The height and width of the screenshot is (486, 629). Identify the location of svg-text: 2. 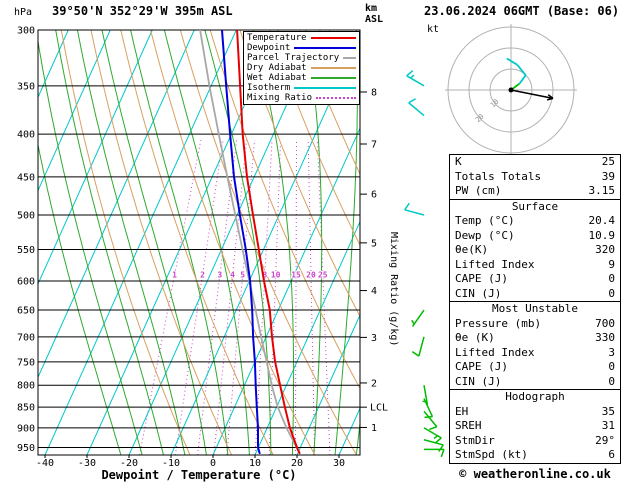
(202, 274).